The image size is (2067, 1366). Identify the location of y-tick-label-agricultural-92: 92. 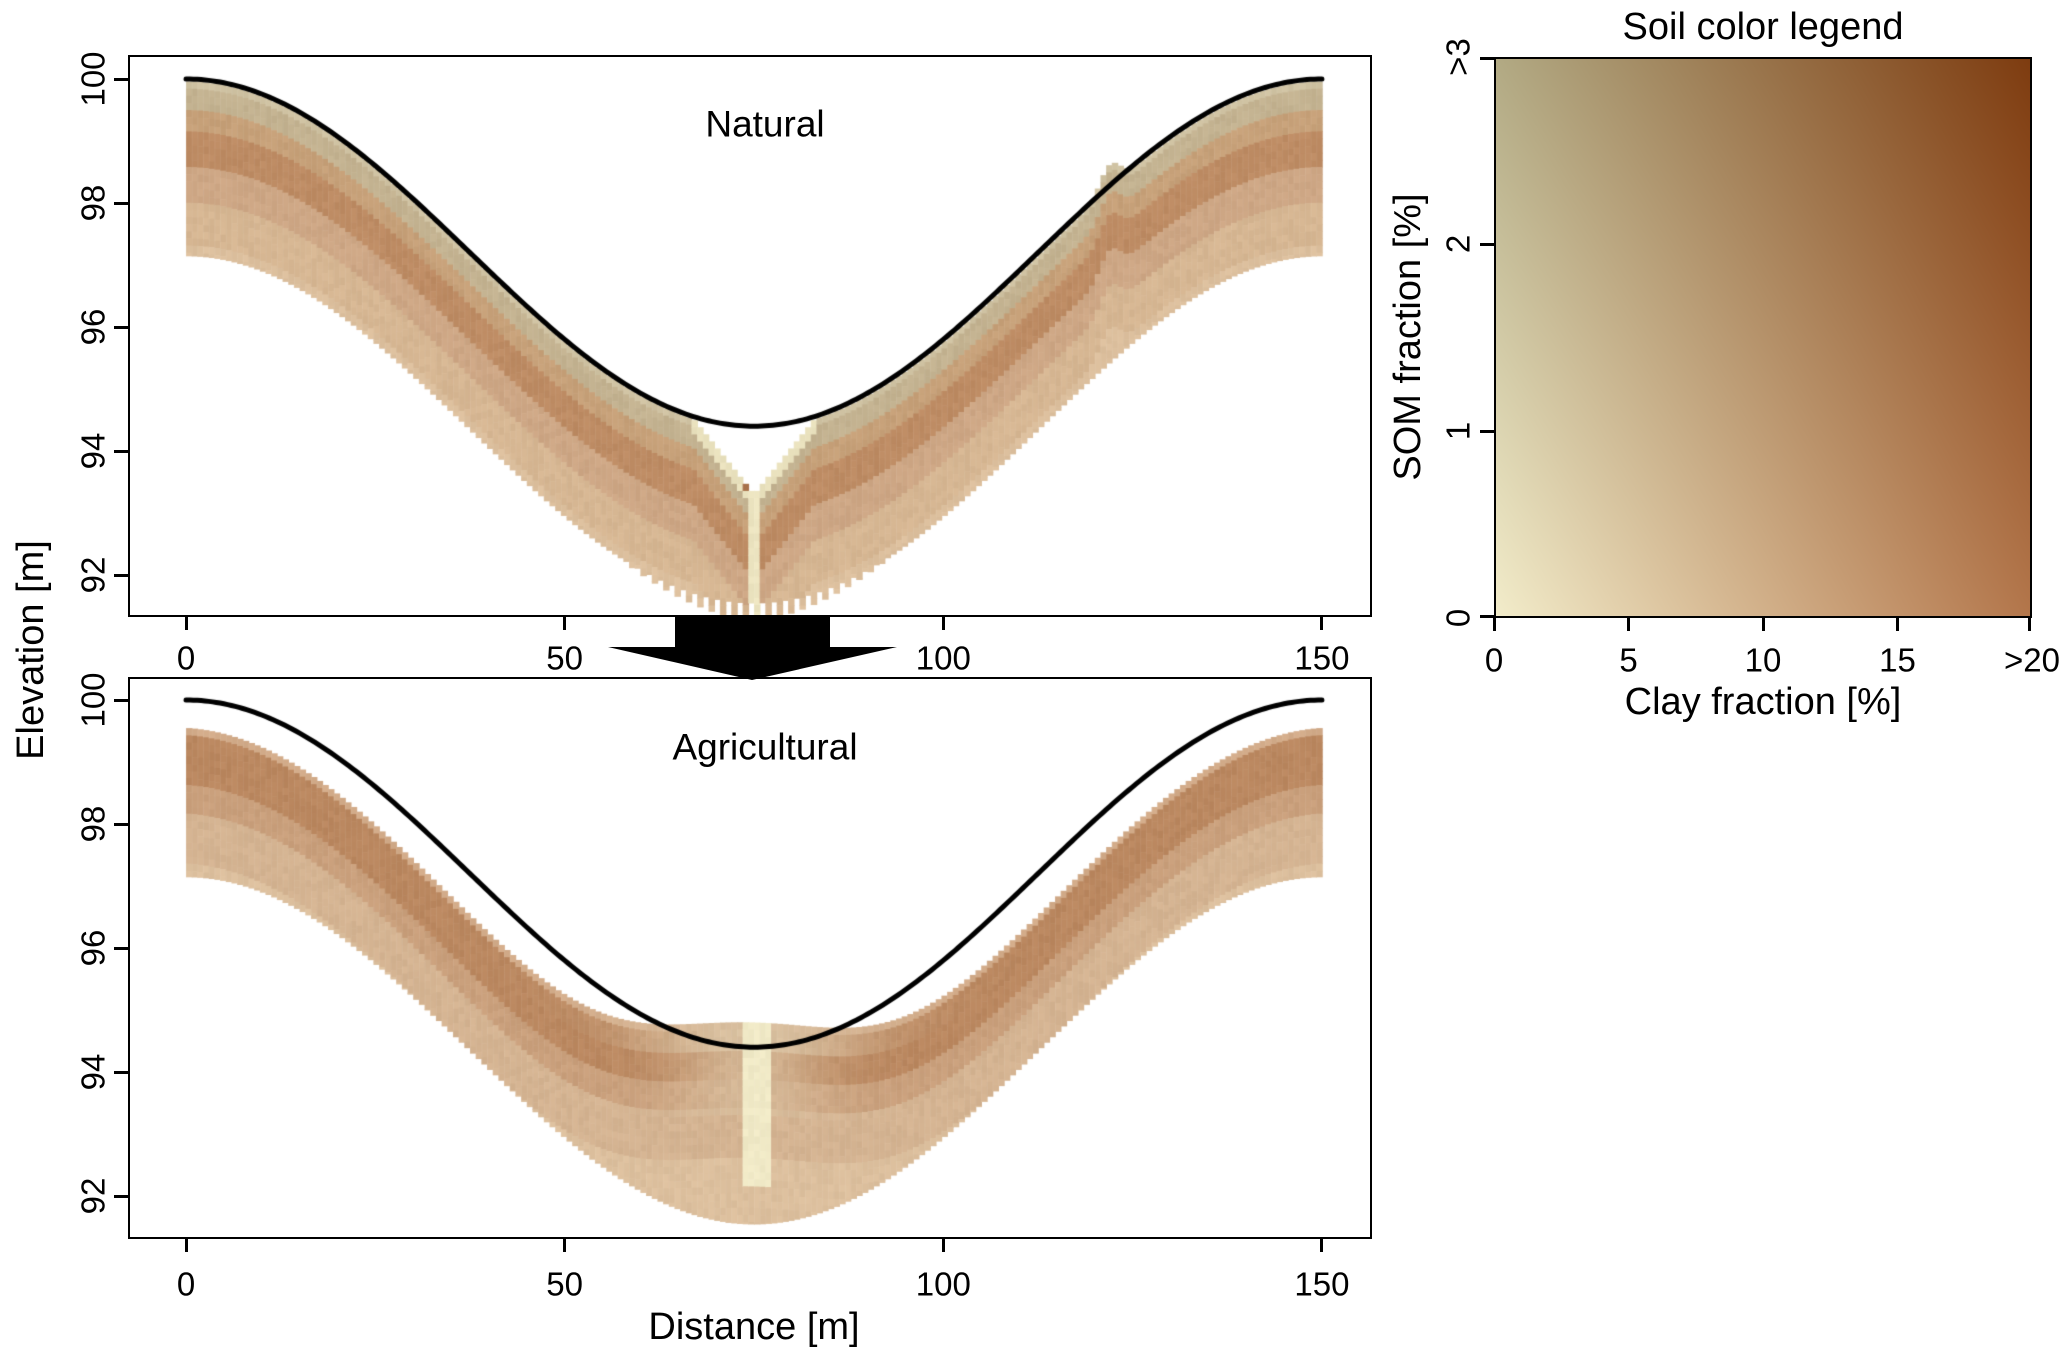
(93, 1196).